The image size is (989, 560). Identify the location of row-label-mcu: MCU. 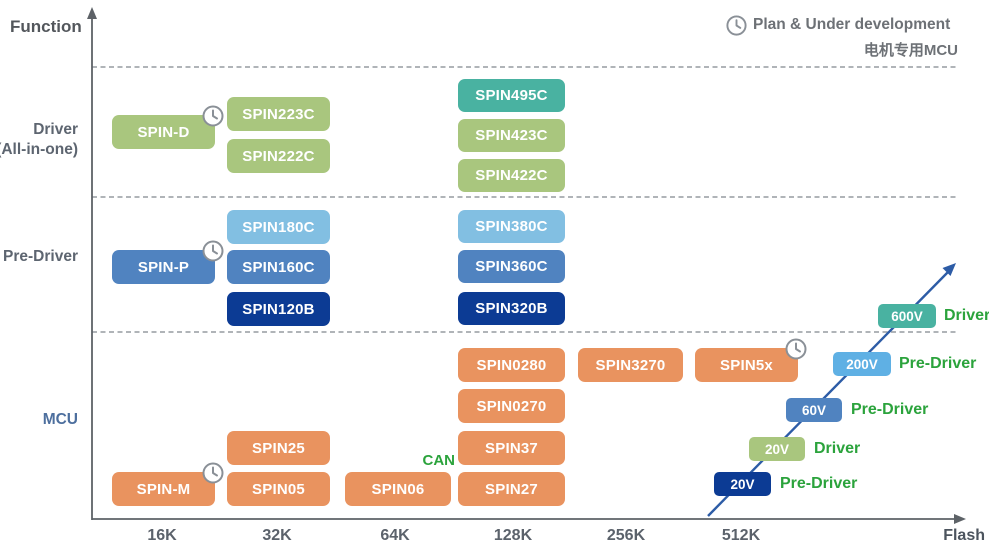
(60, 419).